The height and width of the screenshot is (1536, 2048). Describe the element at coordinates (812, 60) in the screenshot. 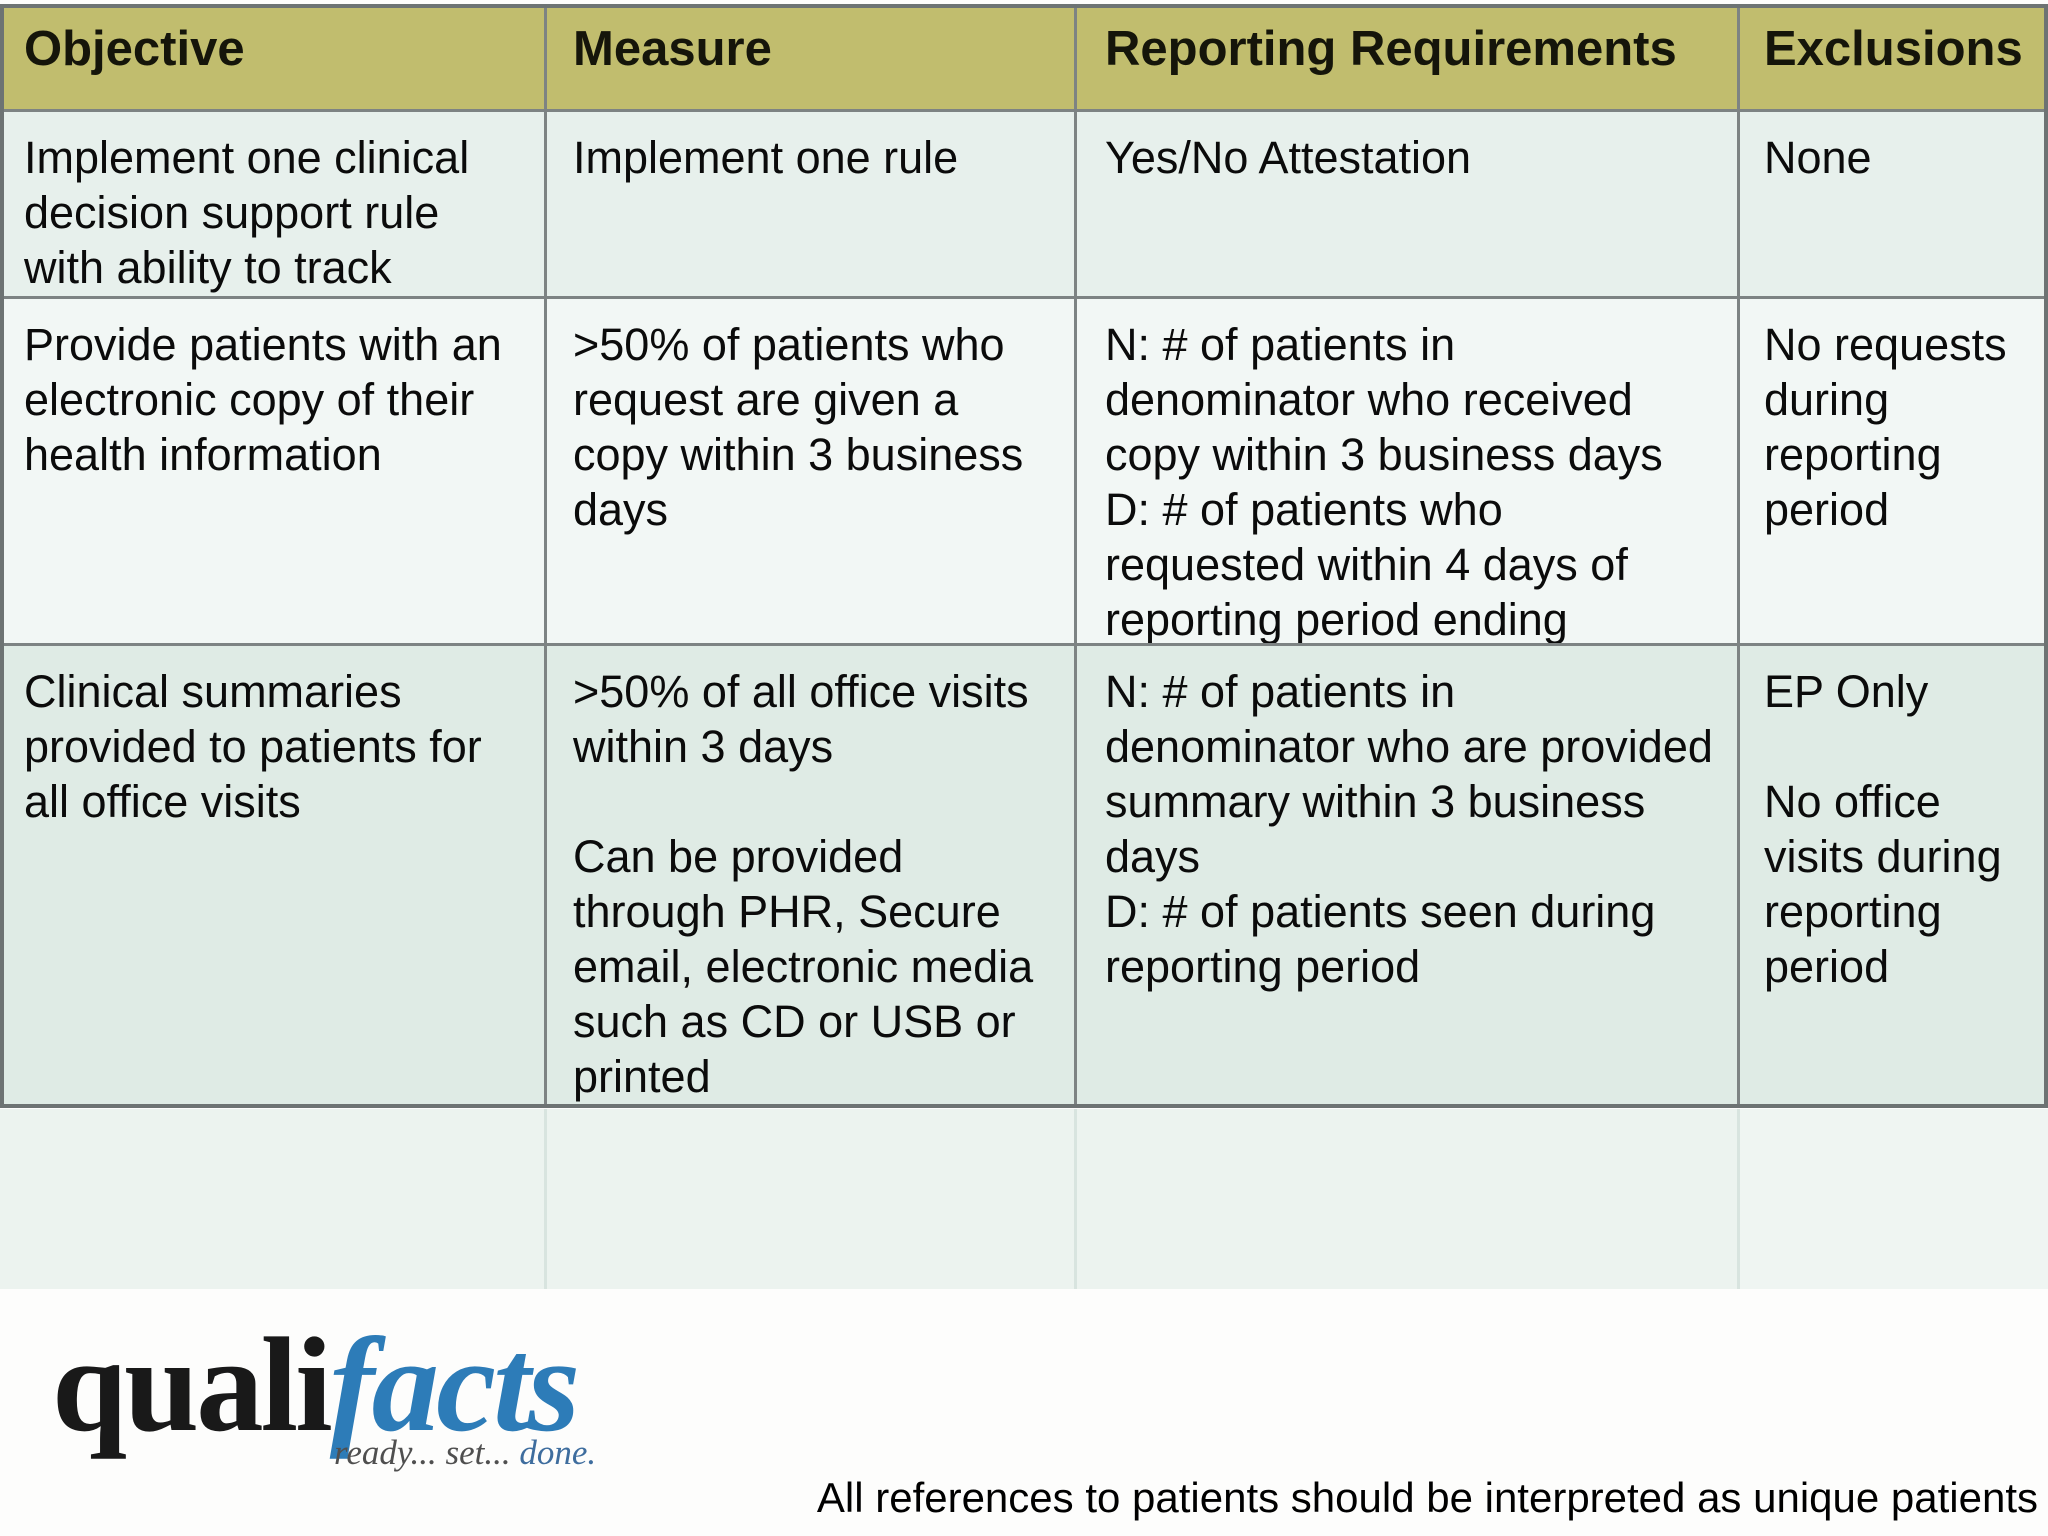

I see `column-header-measure: Measure` at that location.